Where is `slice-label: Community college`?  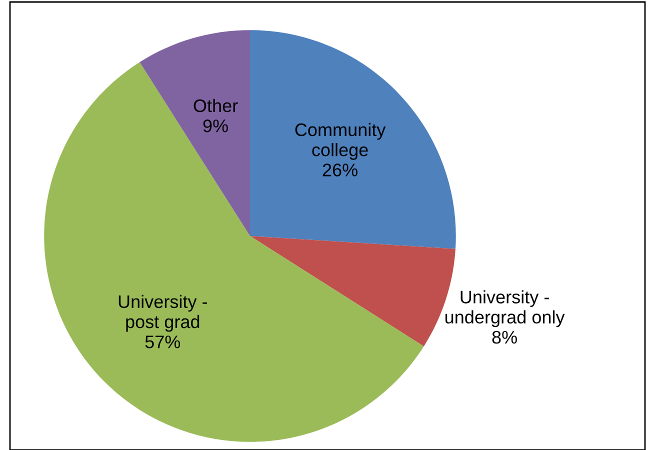 slice-label: Community college is located at coordinates (340, 141).